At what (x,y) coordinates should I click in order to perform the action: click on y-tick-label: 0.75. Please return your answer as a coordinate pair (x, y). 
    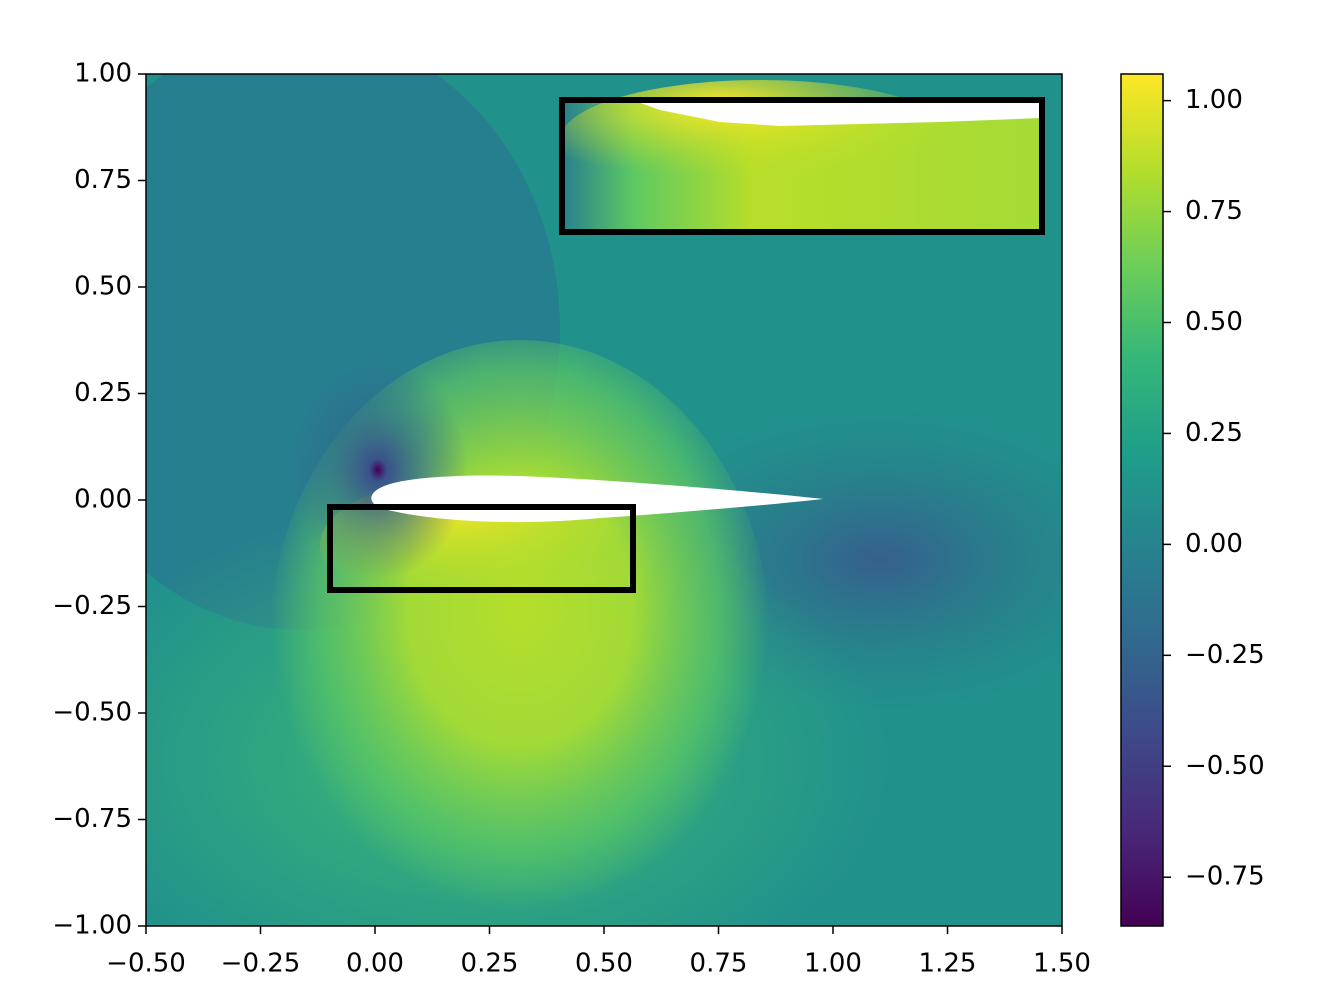
    Looking at the image, I should click on (103, 180).